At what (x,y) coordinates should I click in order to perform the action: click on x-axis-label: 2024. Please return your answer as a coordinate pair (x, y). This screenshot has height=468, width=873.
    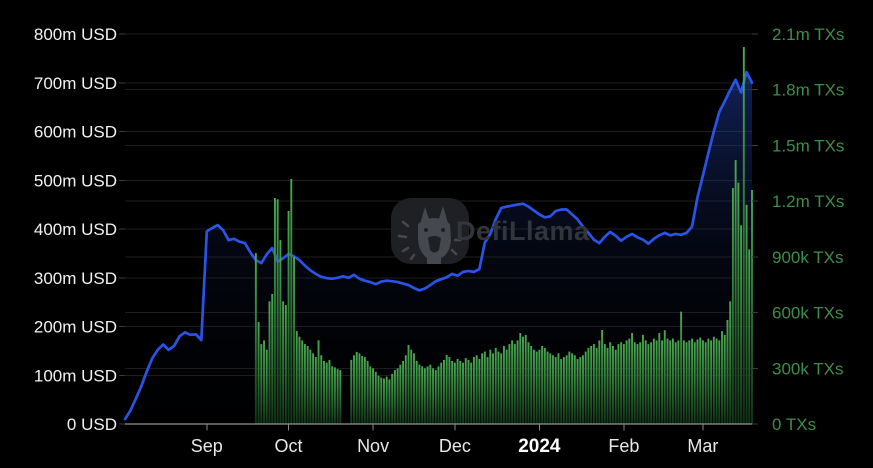
    Looking at the image, I should click on (539, 446).